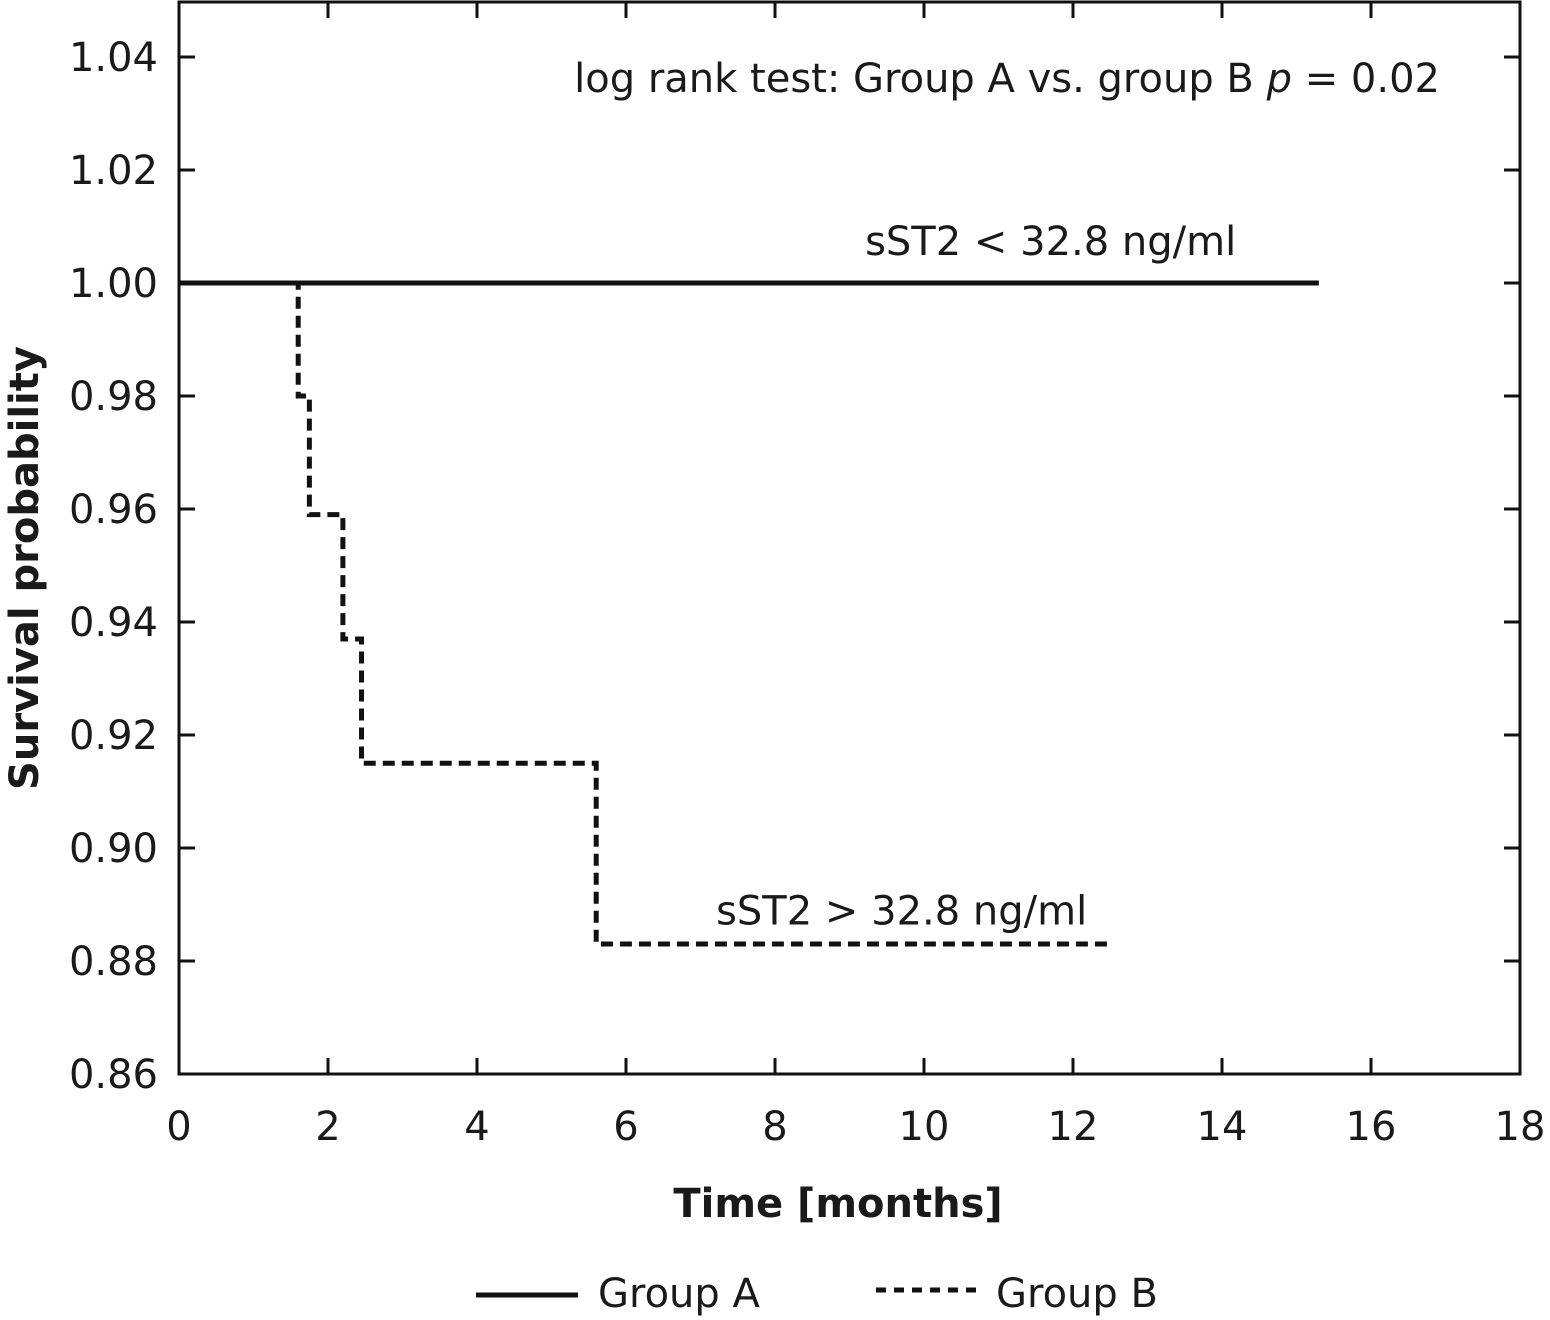 This screenshot has width=1550, height=1320. Describe the element at coordinates (1073, 1127) in the screenshot. I see `x-tick-label: 12` at that location.